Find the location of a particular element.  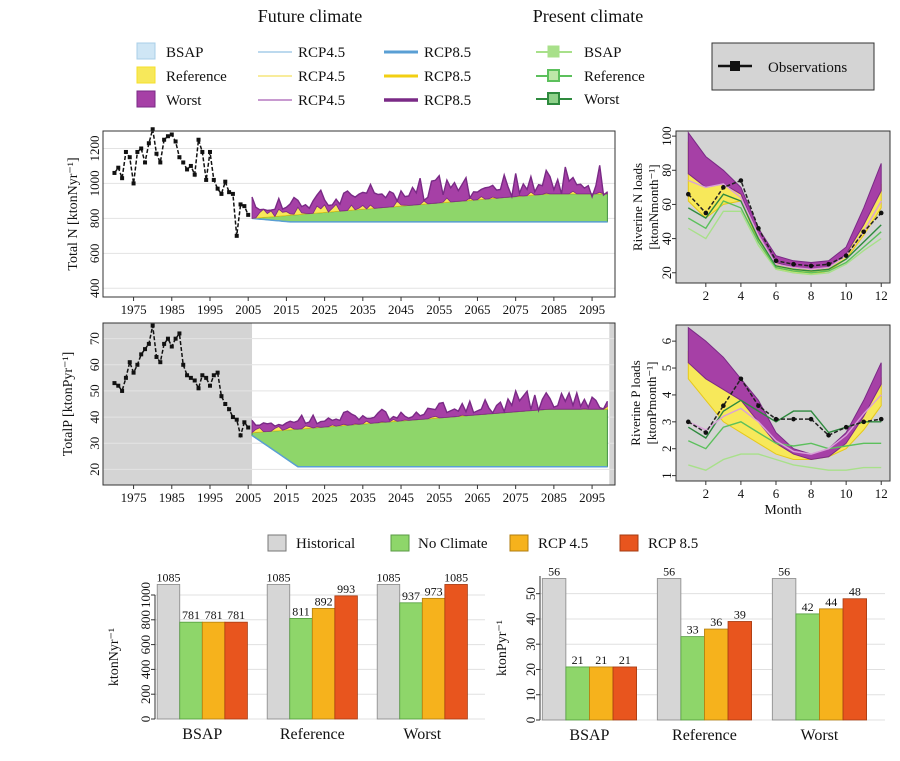

present-climate-header: Present climate is located at coordinates (588, 16).